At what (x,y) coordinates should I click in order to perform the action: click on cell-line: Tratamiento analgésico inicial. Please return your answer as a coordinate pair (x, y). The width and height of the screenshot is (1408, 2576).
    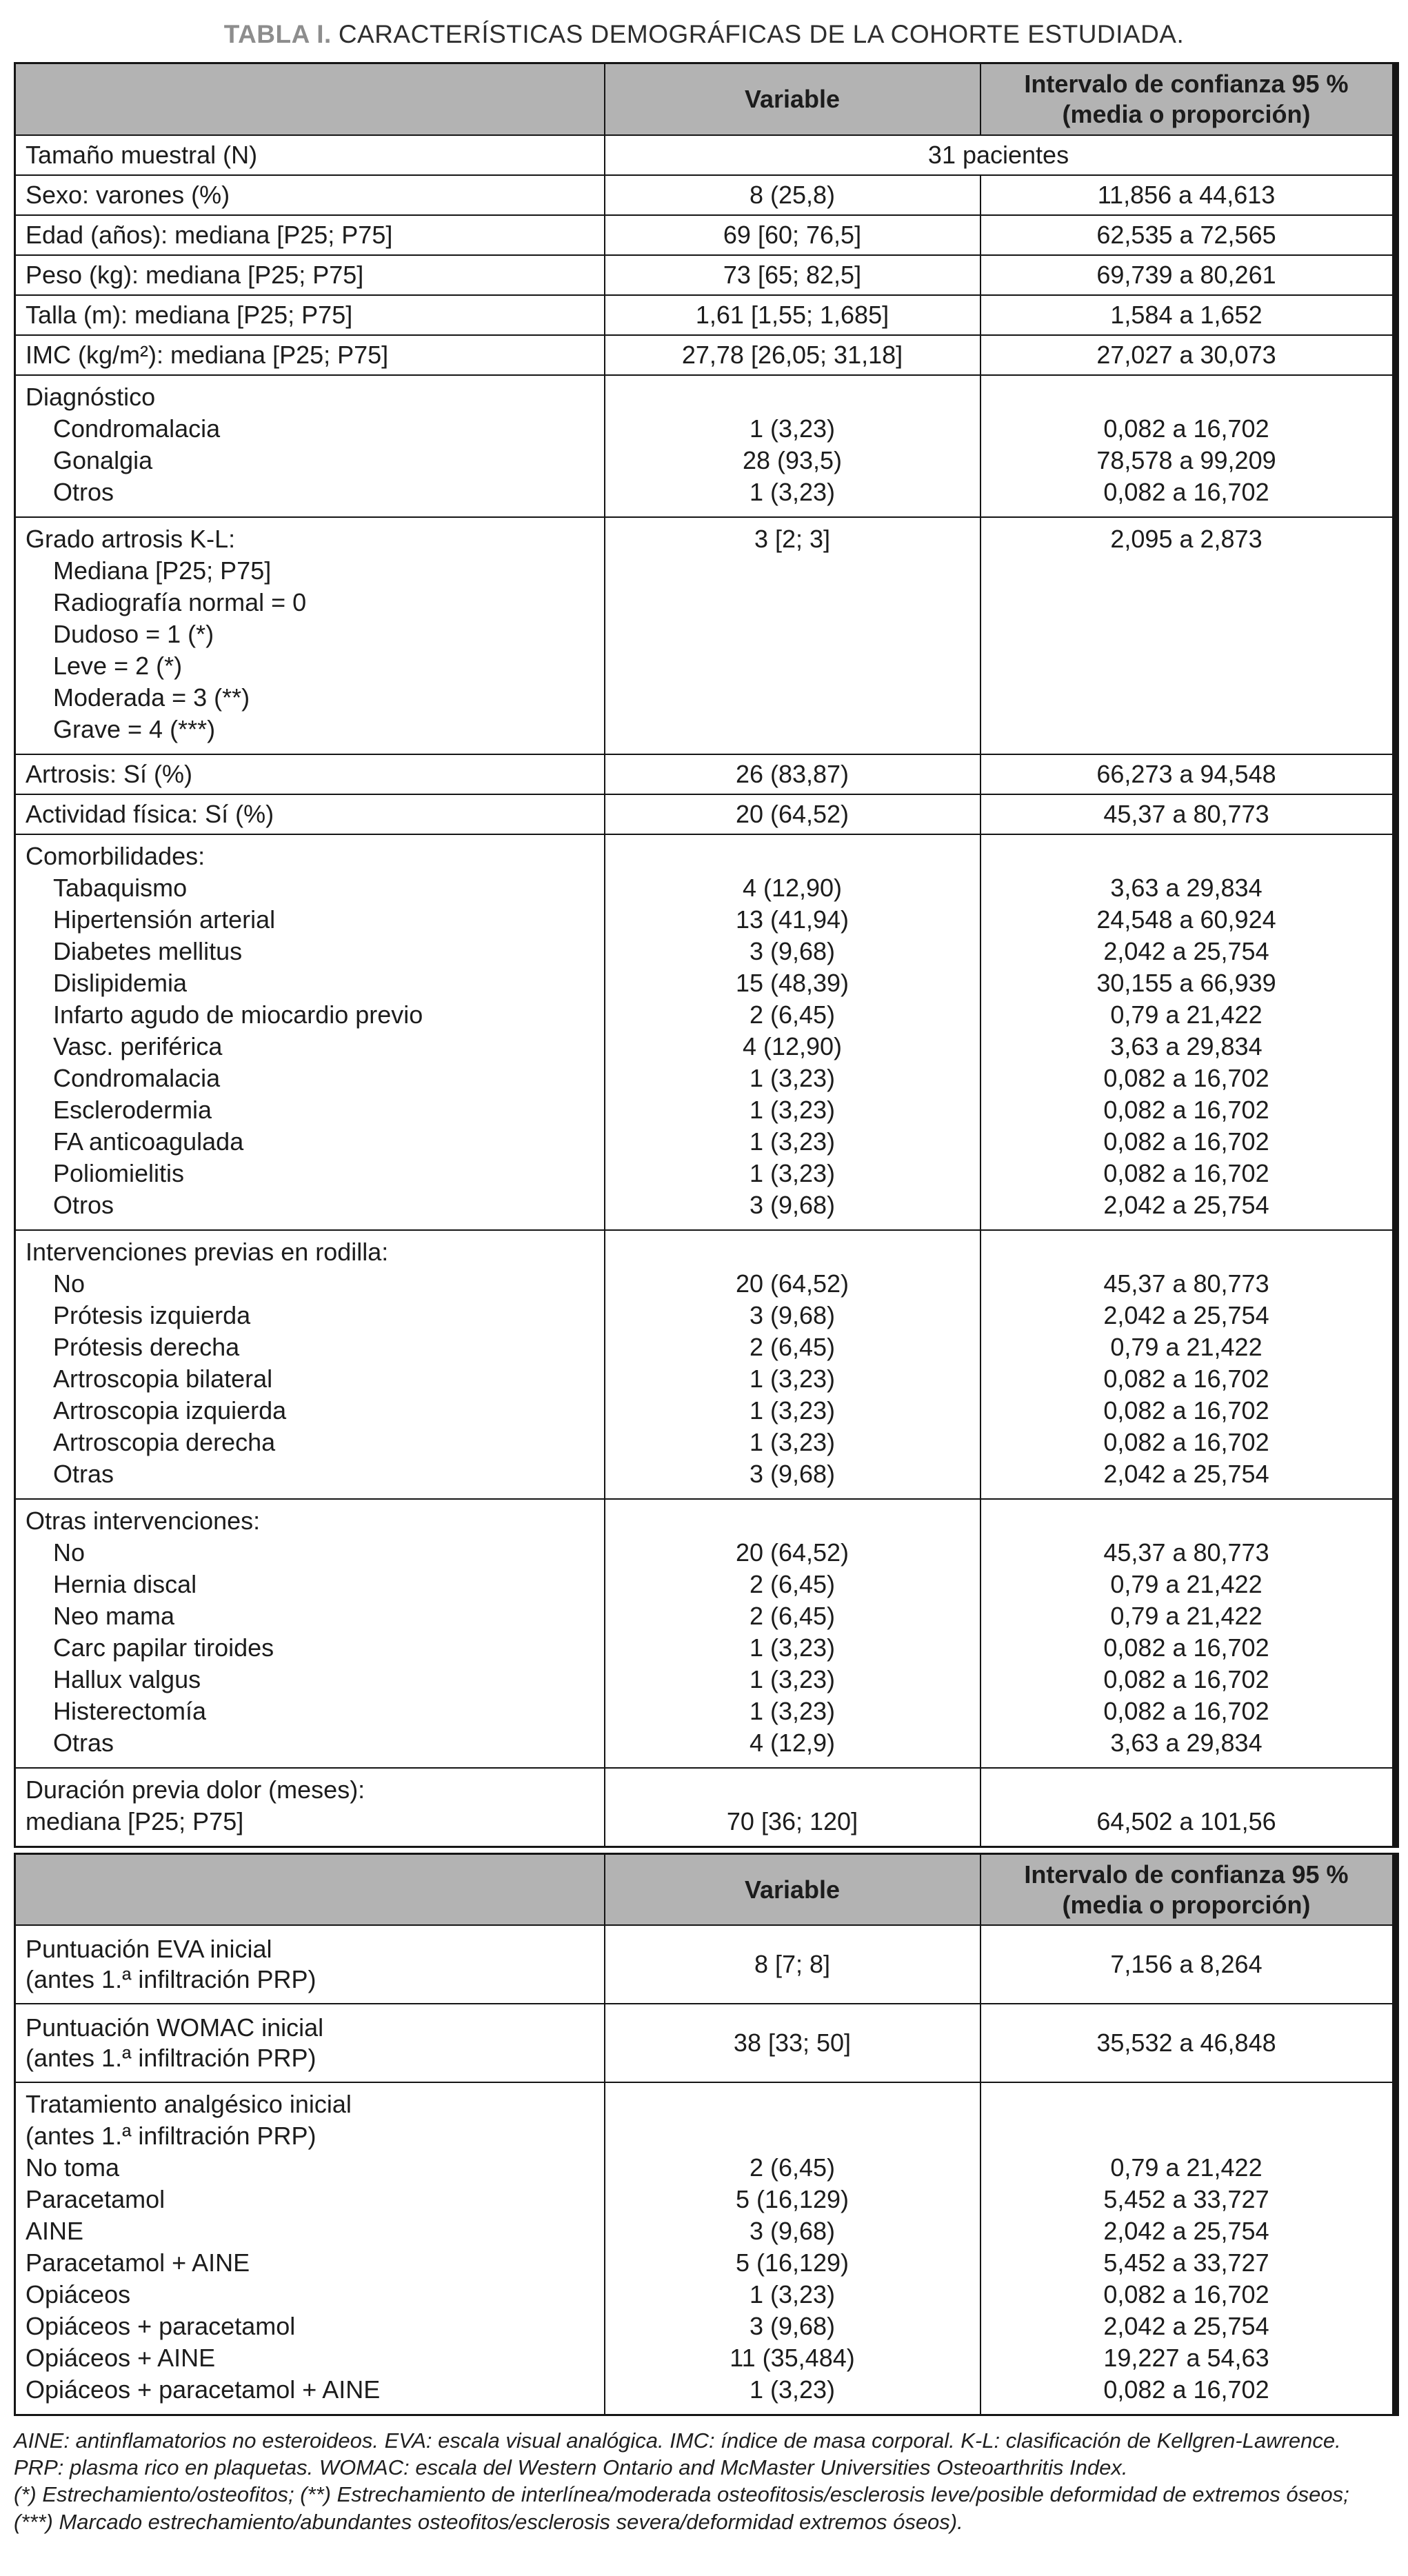
    Looking at the image, I should click on (189, 2104).